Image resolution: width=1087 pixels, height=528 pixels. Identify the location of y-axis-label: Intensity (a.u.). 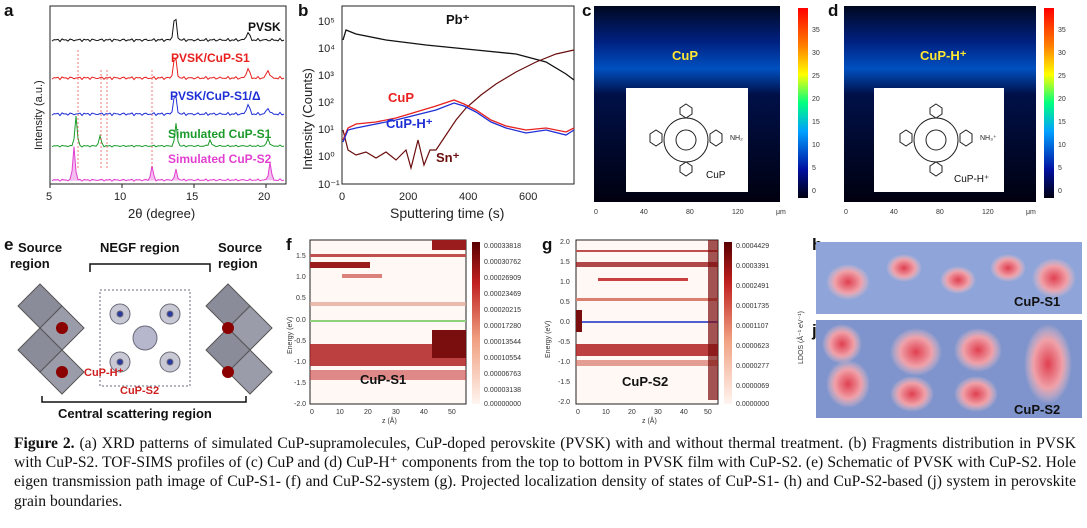
(39, 115).